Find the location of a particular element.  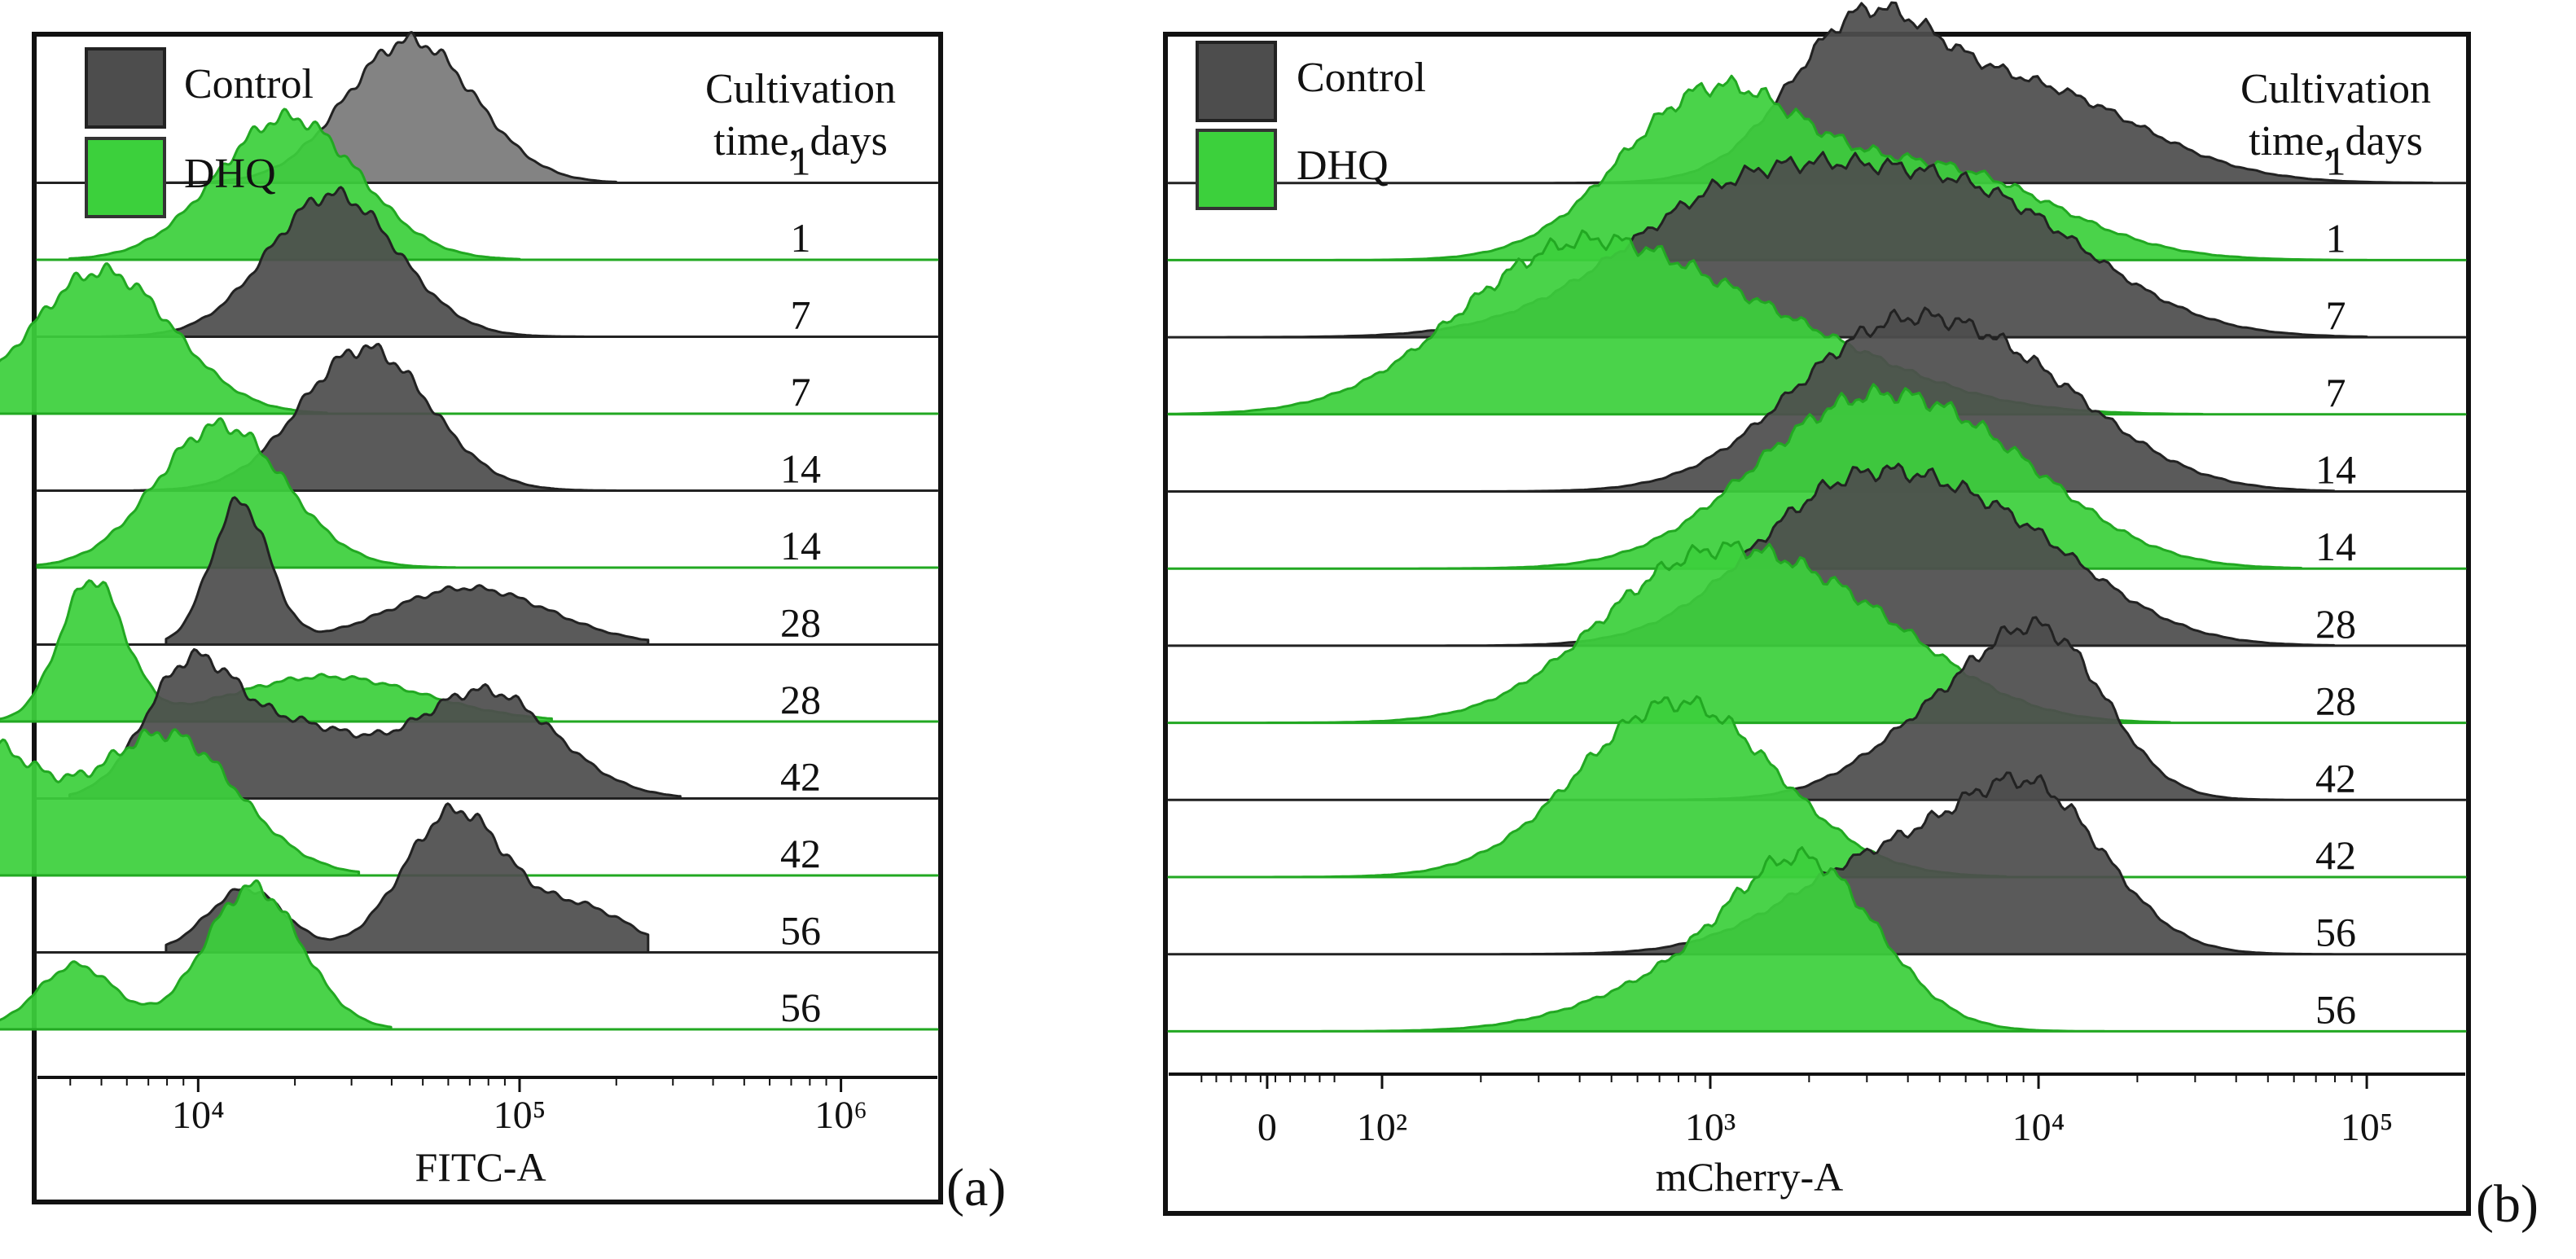

tick-label-b-4: 10⁵ is located at coordinates (2367, 1127).